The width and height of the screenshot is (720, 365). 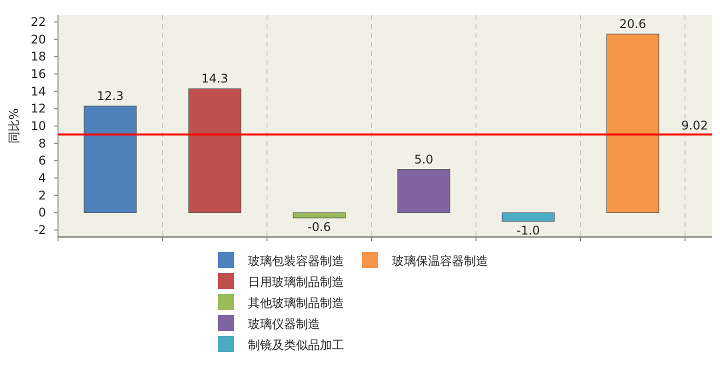 I want to click on legend-label: 玻璃保温容器制造, so click(x=440, y=261).